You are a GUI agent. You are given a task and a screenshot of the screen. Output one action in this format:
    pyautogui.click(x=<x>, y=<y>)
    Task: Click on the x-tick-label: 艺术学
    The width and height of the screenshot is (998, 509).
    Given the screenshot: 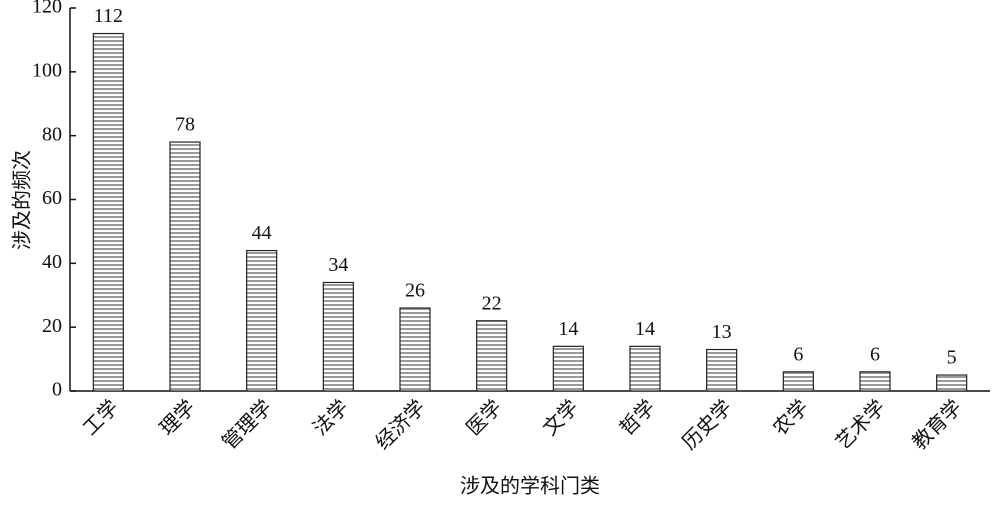 What is the action you would take?
    pyautogui.click(x=860, y=425)
    